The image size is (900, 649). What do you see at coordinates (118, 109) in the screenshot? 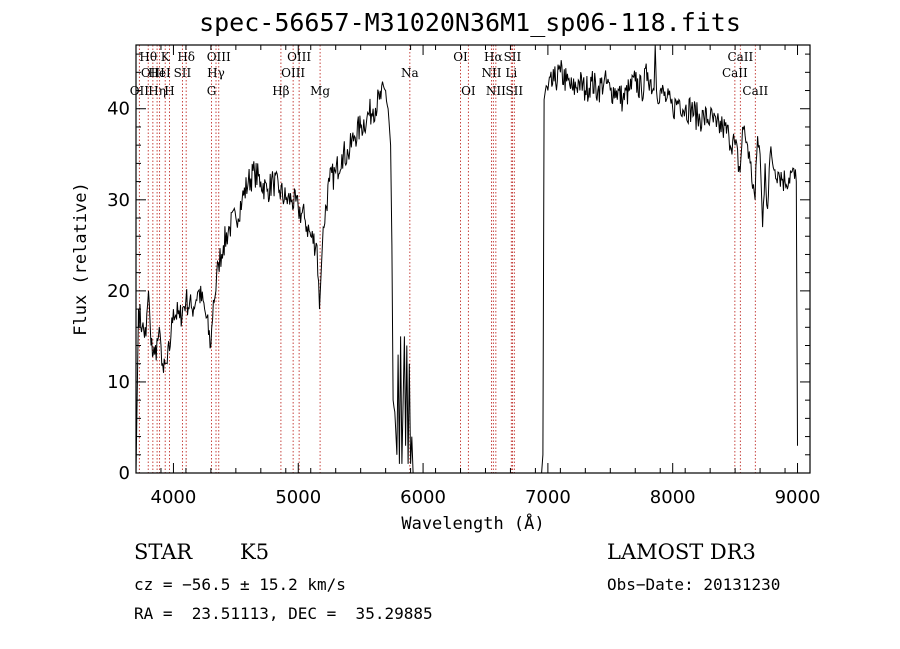
I see `y-tick-label: 40` at bounding box center [118, 109].